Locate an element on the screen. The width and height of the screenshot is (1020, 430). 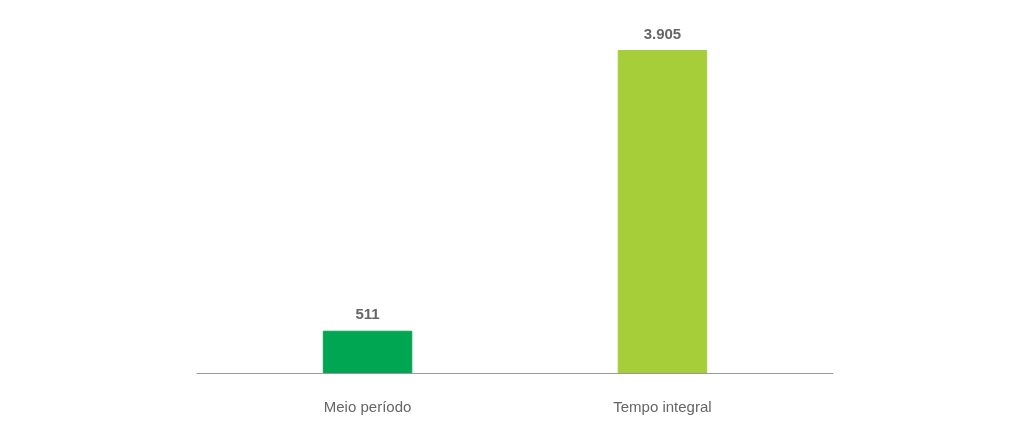
x-tick-label: Meio período is located at coordinates (367, 406).